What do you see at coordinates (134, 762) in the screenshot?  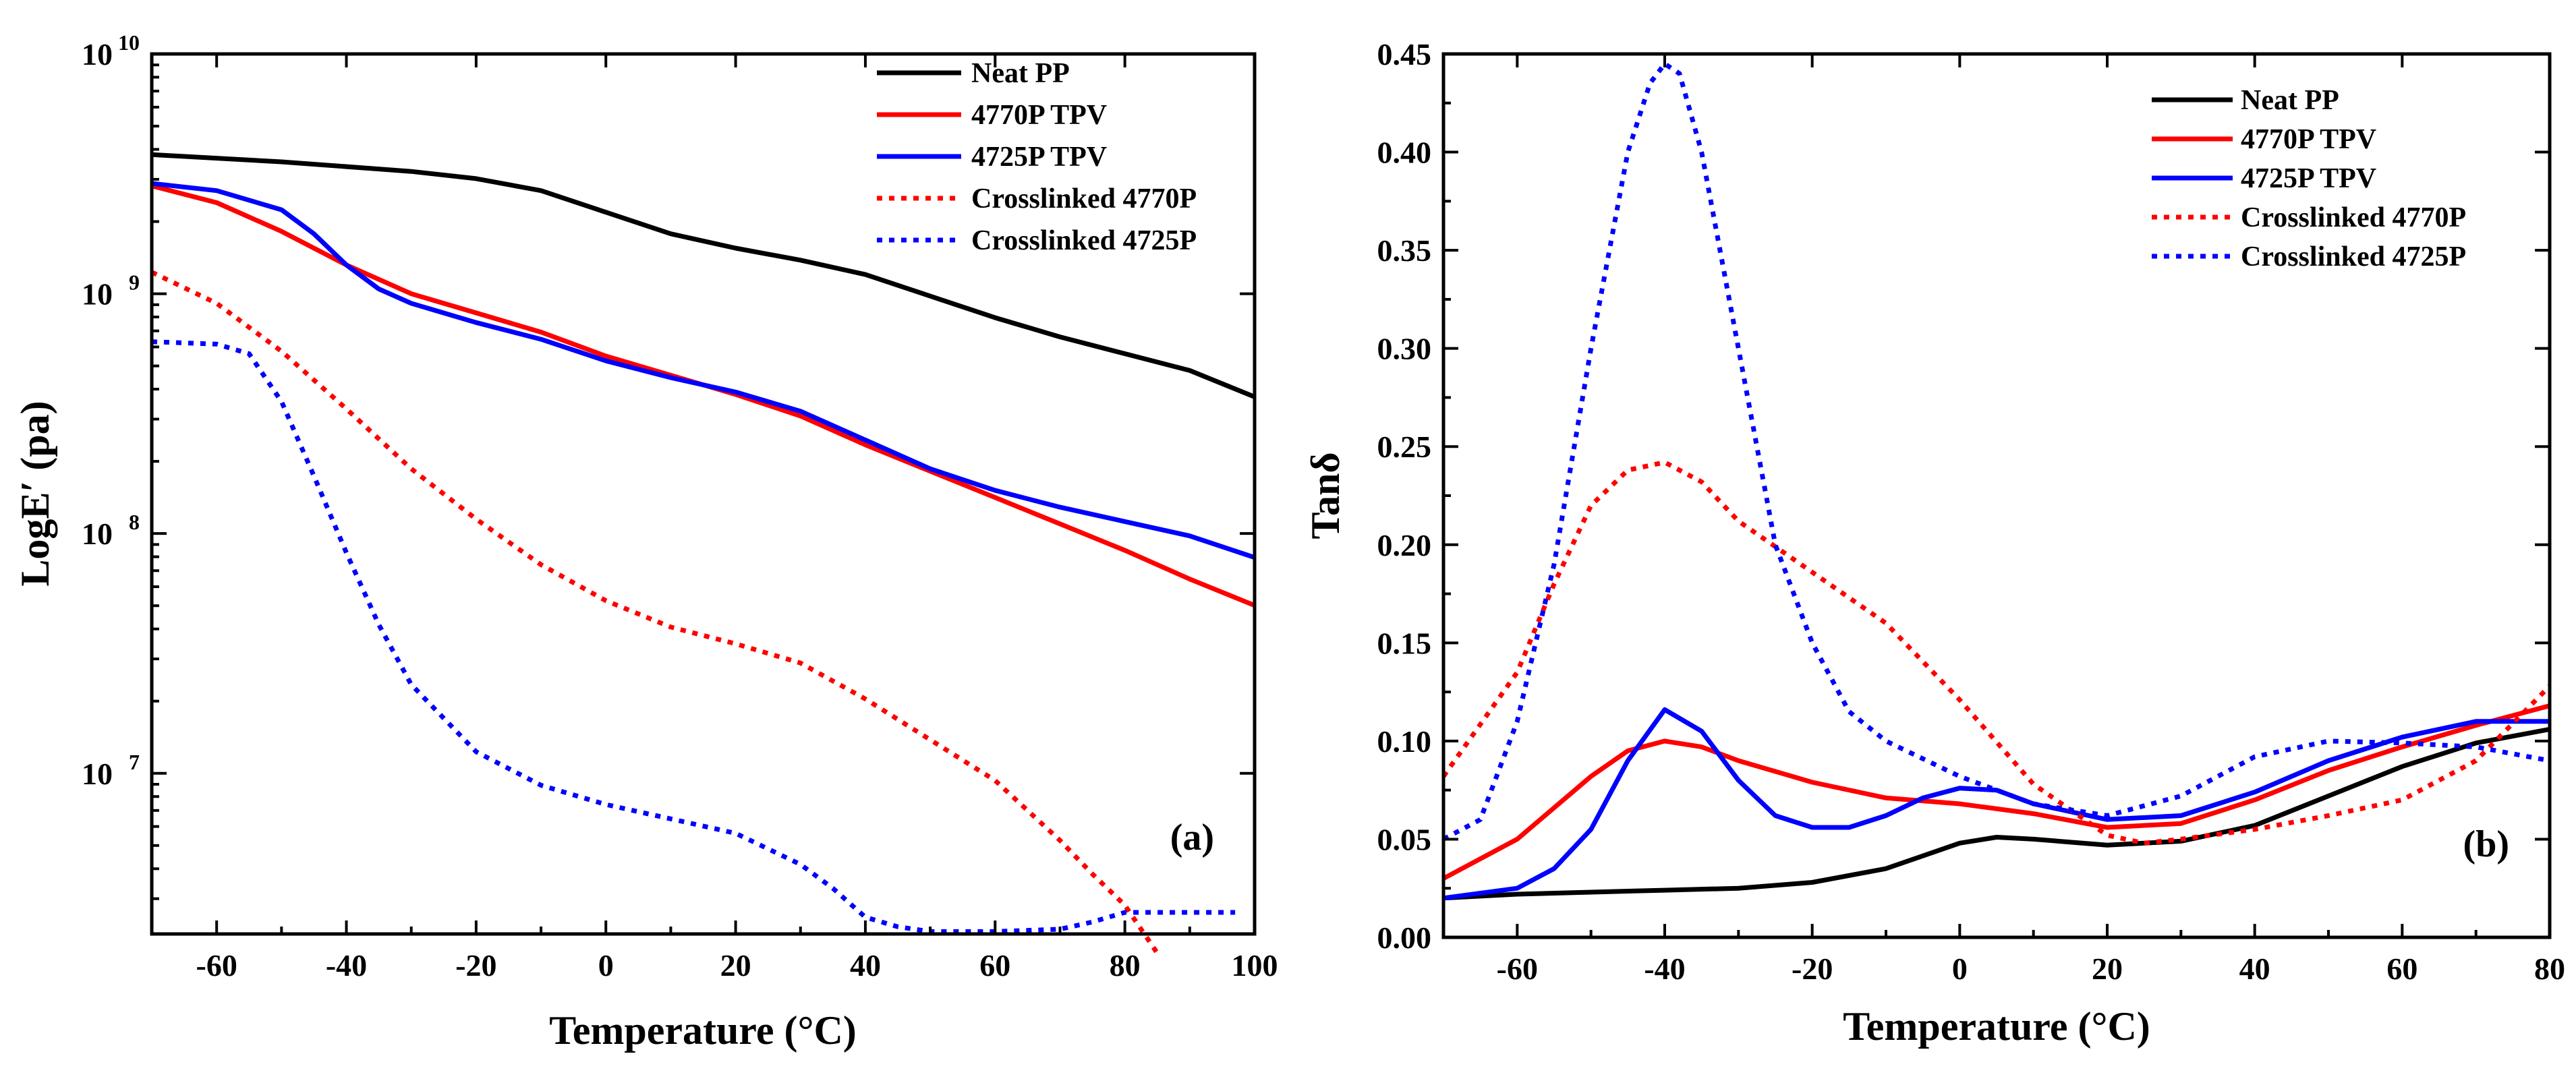 I see `panel-a-y-tick-exponent: 7` at bounding box center [134, 762].